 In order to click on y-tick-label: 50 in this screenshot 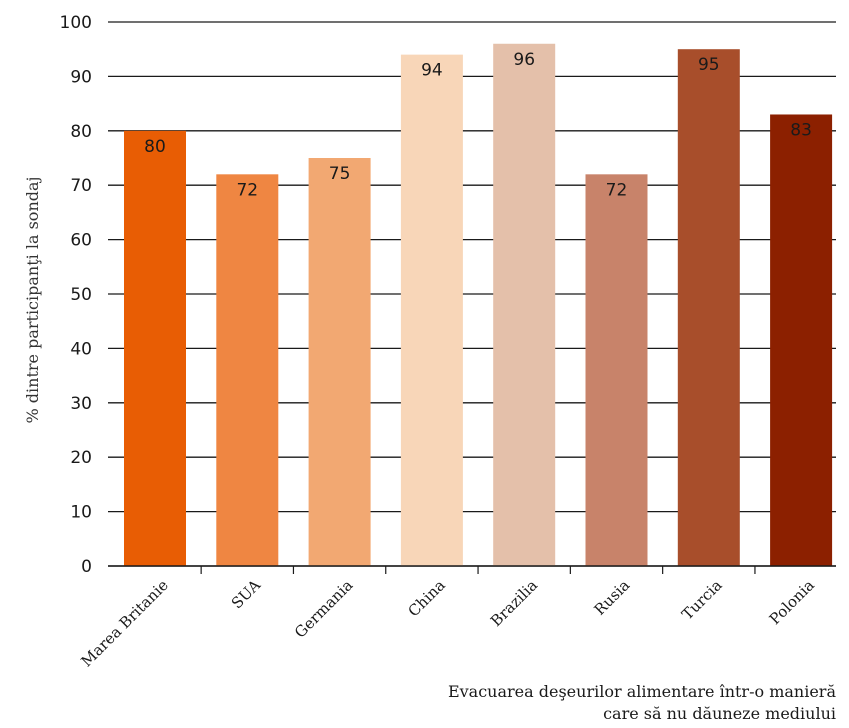, I will do `click(81, 295)`.